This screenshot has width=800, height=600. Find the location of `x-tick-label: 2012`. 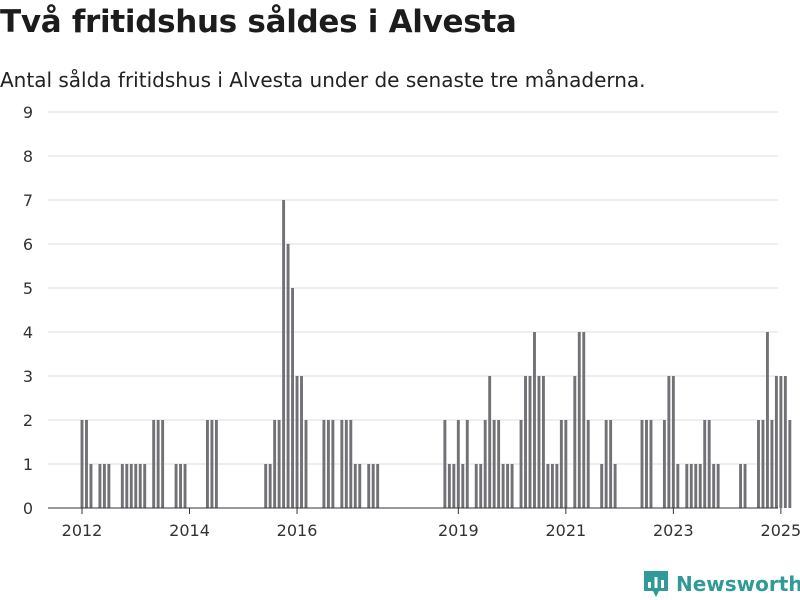

x-tick-label: 2012 is located at coordinates (82, 530).